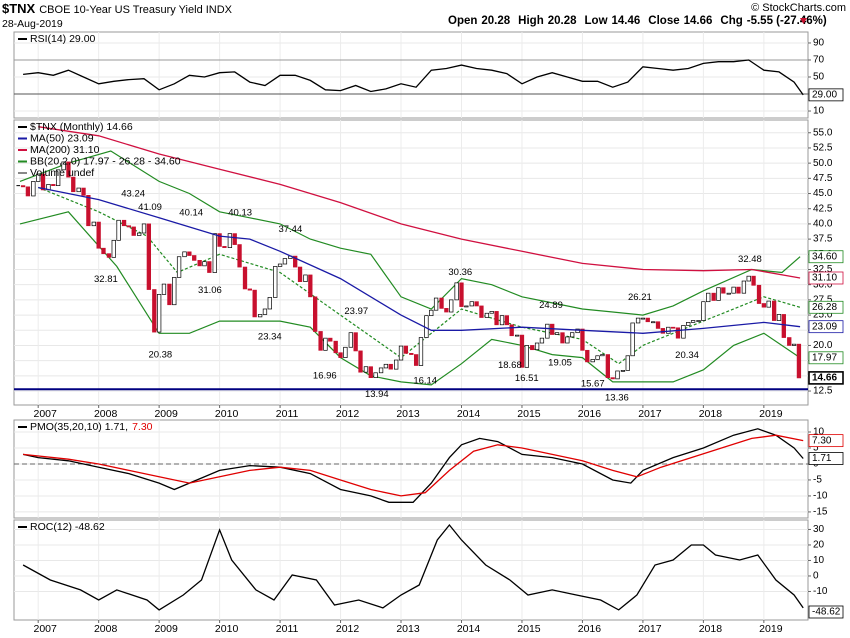 The height and width of the screenshot is (638, 850). I want to click on legend-label: MA(200) 31.10, so click(65, 150).